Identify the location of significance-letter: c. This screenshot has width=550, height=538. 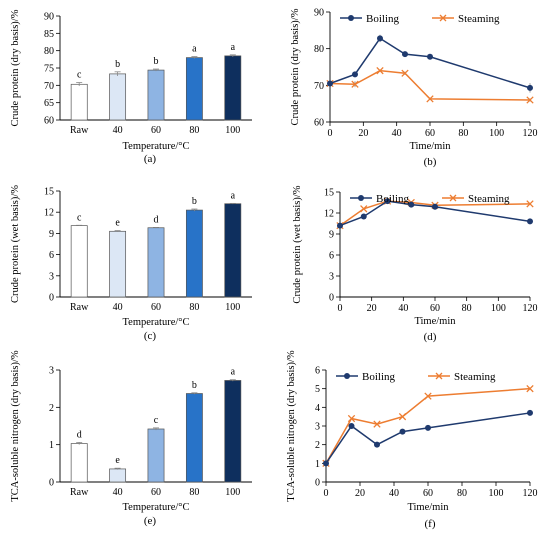
(79, 217).